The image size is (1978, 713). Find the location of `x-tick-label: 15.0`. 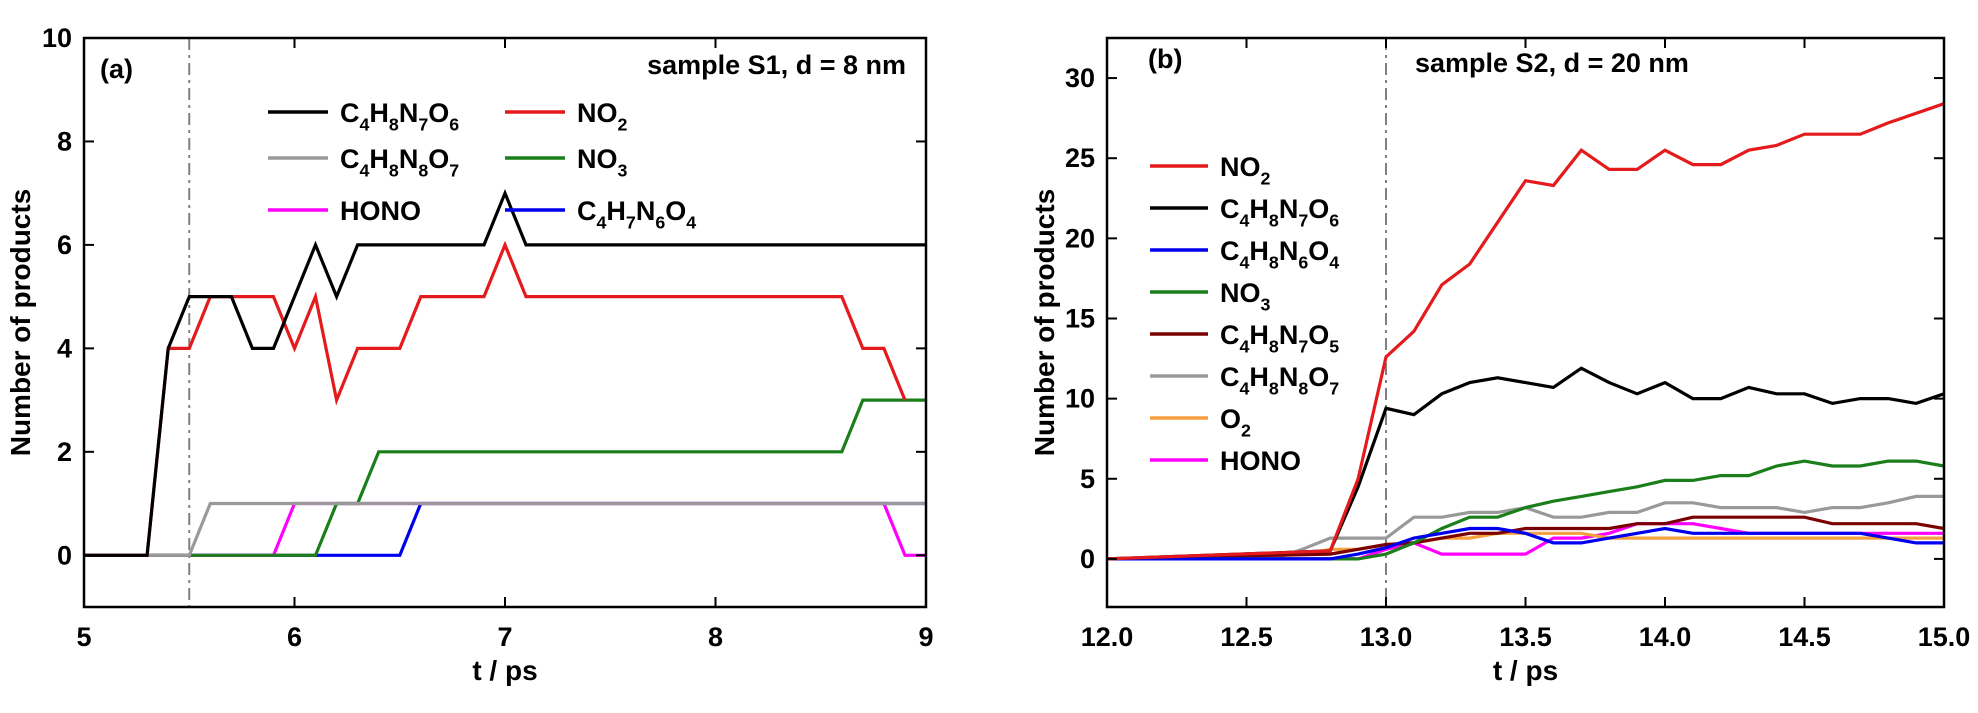

x-tick-label: 15.0 is located at coordinates (1944, 637).